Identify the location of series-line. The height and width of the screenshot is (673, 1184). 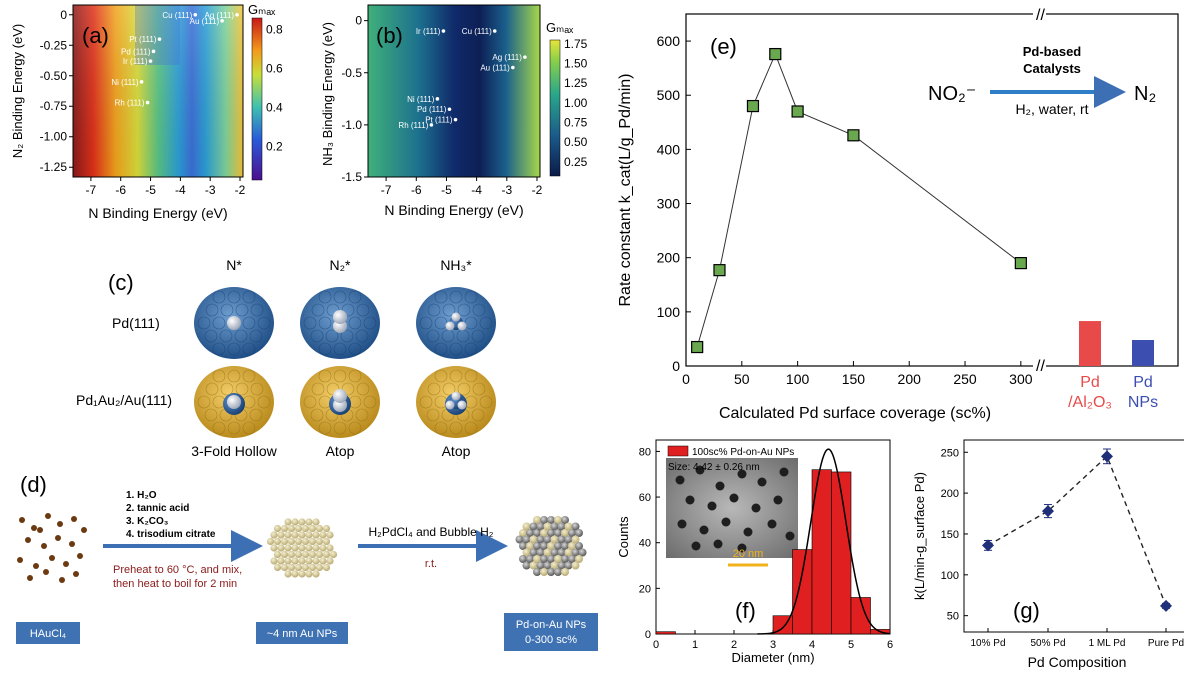
(1077, 531).